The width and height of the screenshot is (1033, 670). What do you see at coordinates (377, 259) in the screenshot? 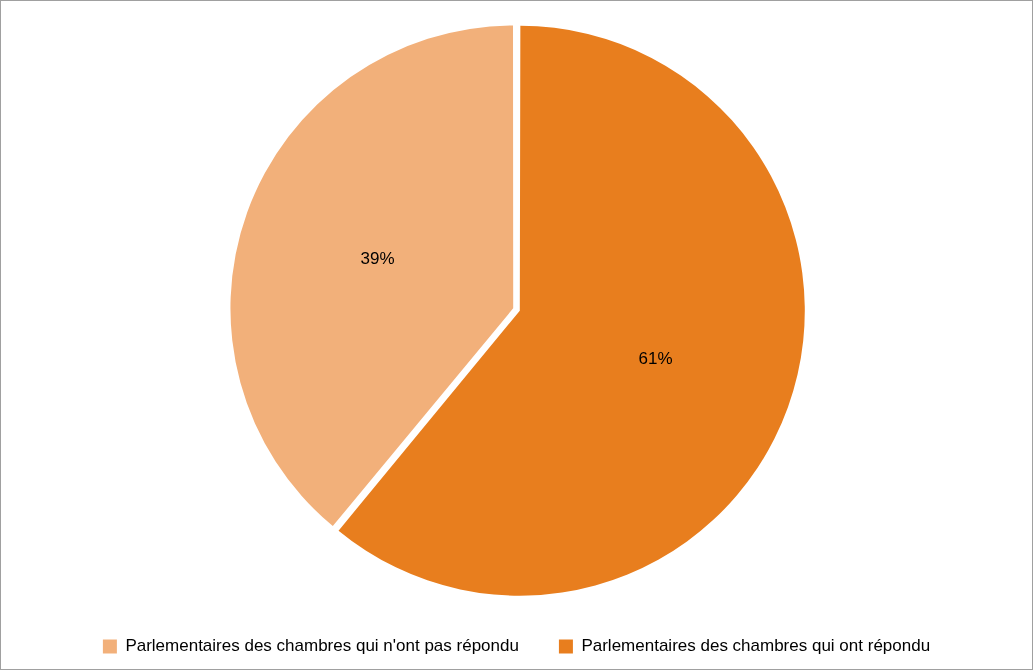
I see `data-label: 39%` at bounding box center [377, 259].